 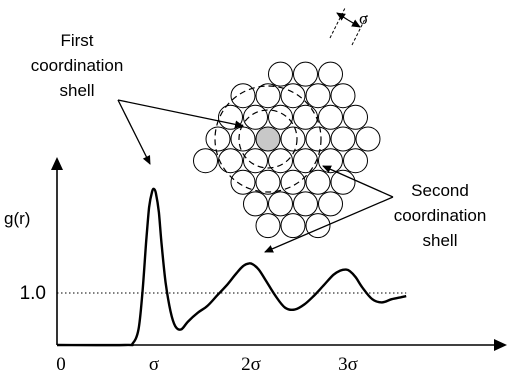 What do you see at coordinates (61, 363) in the screenshot?
I see `x-tick-label: 0` at bounding box center [61, 363].